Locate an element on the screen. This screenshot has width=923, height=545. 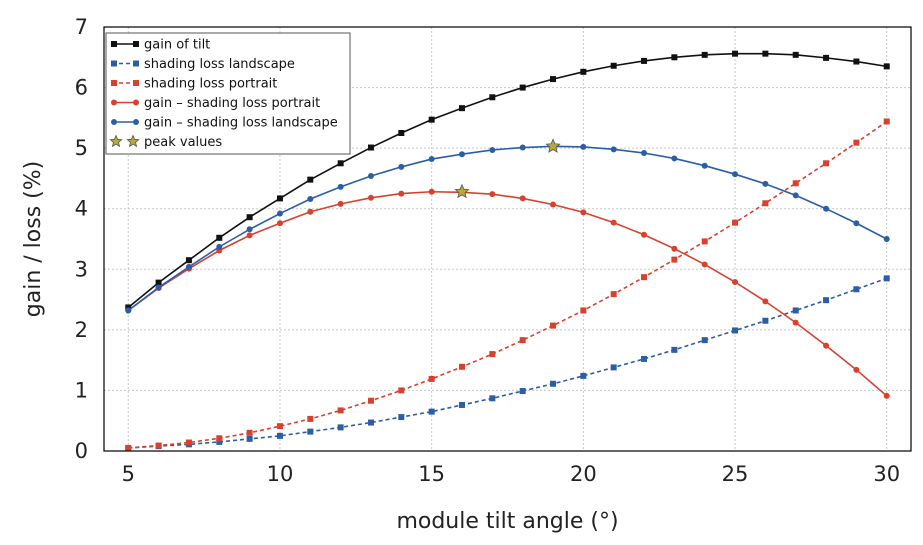
y-tick-label-5: 5 is located at coordinates (81, 148).